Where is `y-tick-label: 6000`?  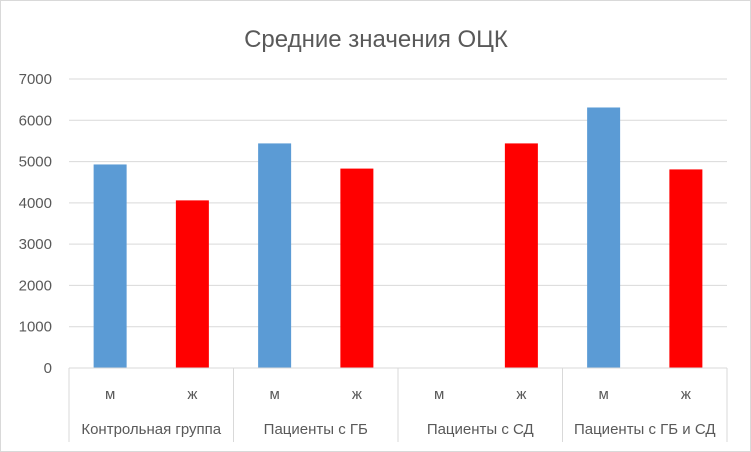
y-tick-label: 6000 is located at coordinates (35, 120).